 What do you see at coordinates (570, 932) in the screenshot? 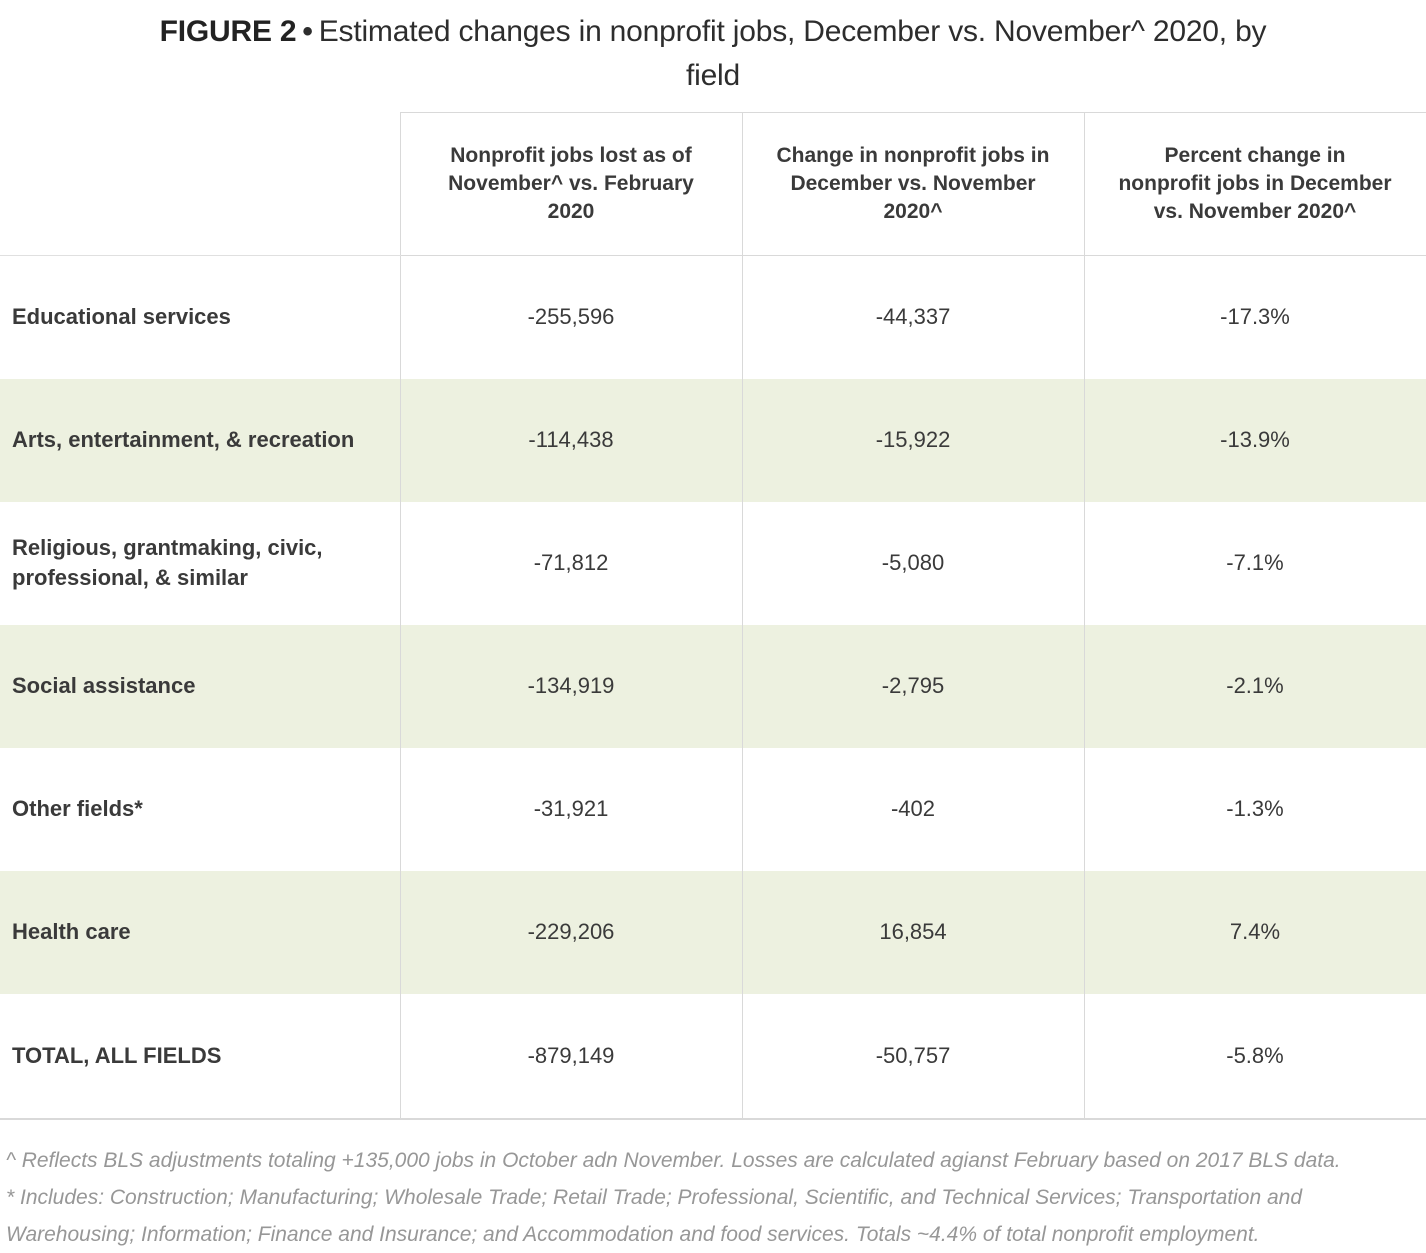
I see `cell-jobs-lost: -229,206` at bounding box center [570, 932].